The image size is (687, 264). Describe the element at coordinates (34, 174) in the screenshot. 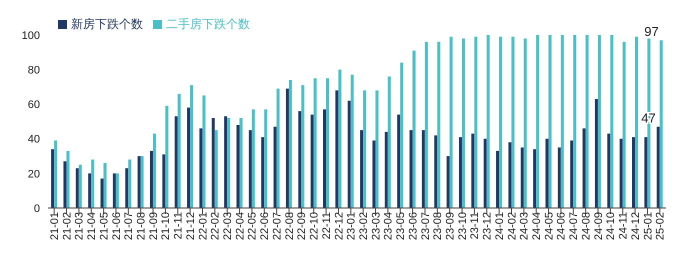

I see `y-tick-label: 20` at that location.